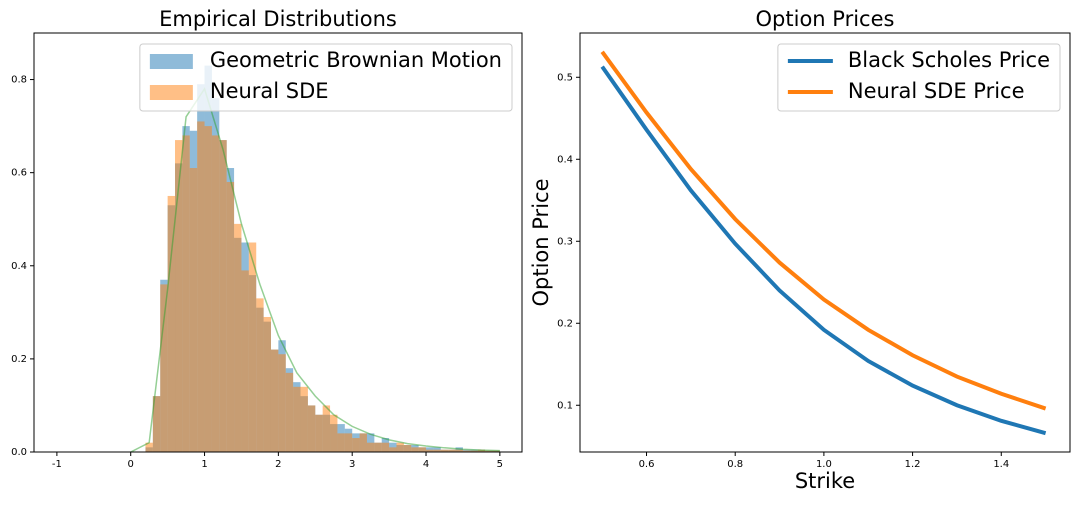 The image size is (1080, 508). I want to click on x-tick-label: 1, so click(204, 464).